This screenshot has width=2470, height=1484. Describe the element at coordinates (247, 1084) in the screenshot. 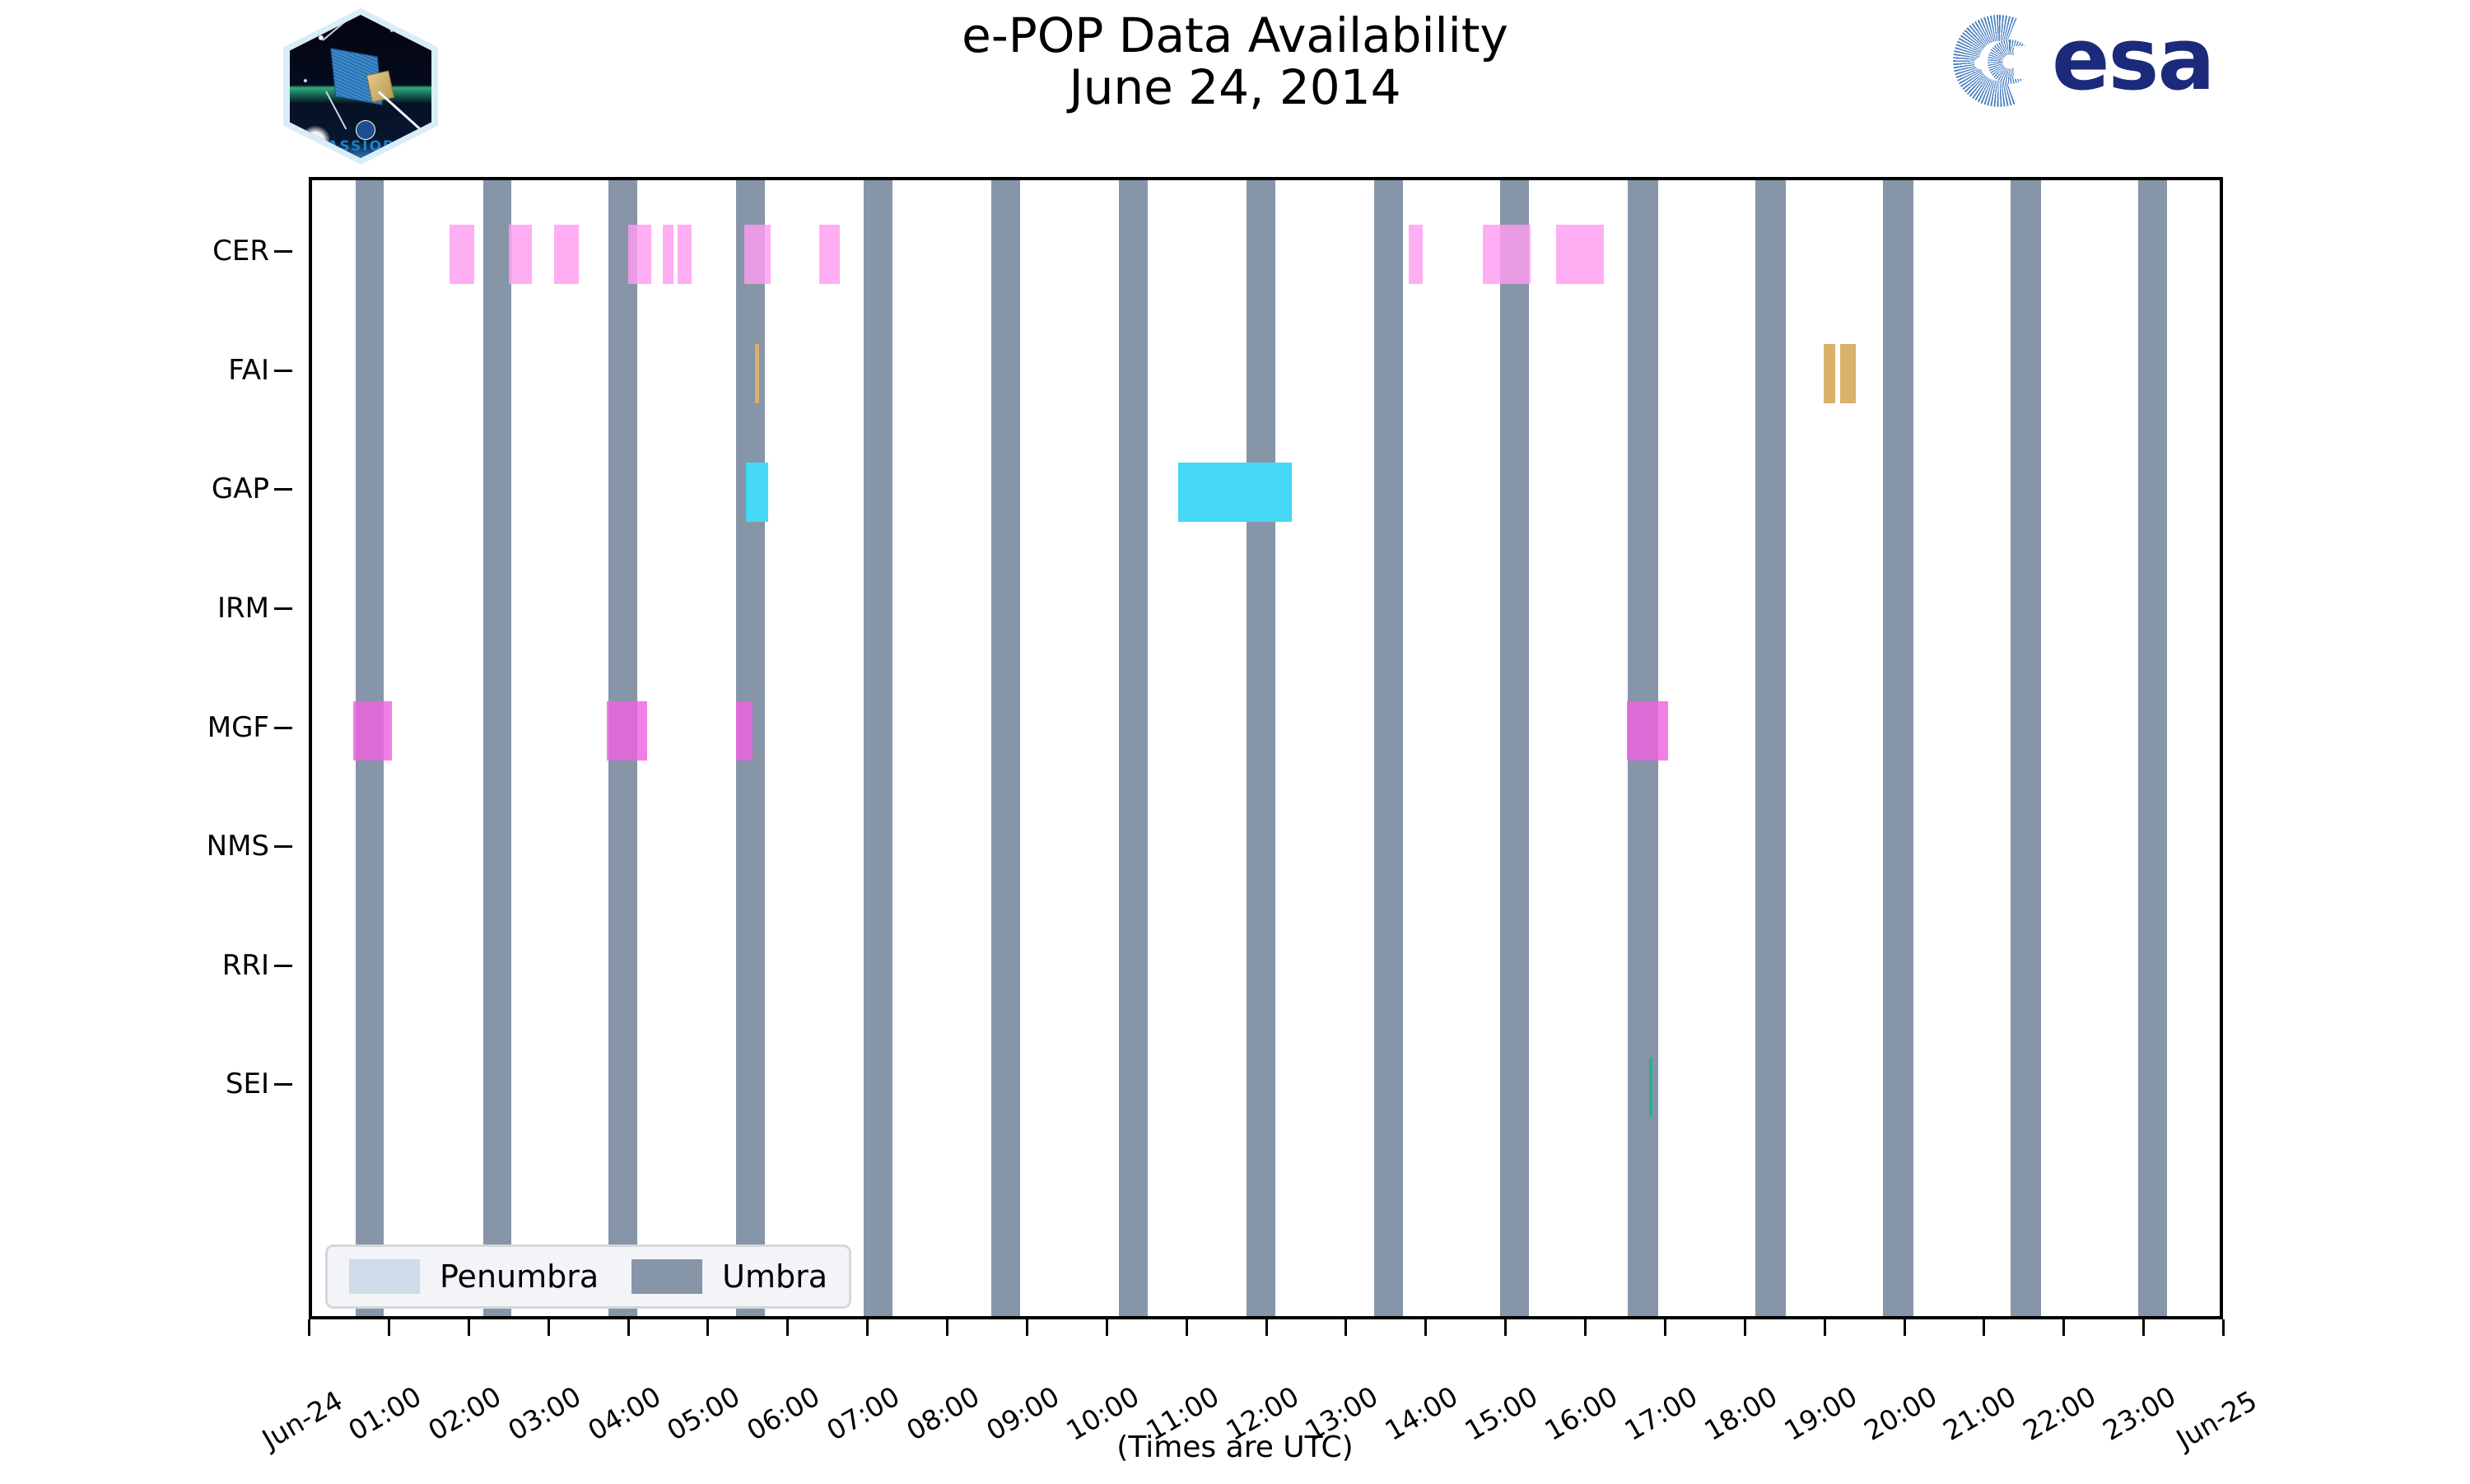

I see `y-tick-label-sei: SEI` at that location.